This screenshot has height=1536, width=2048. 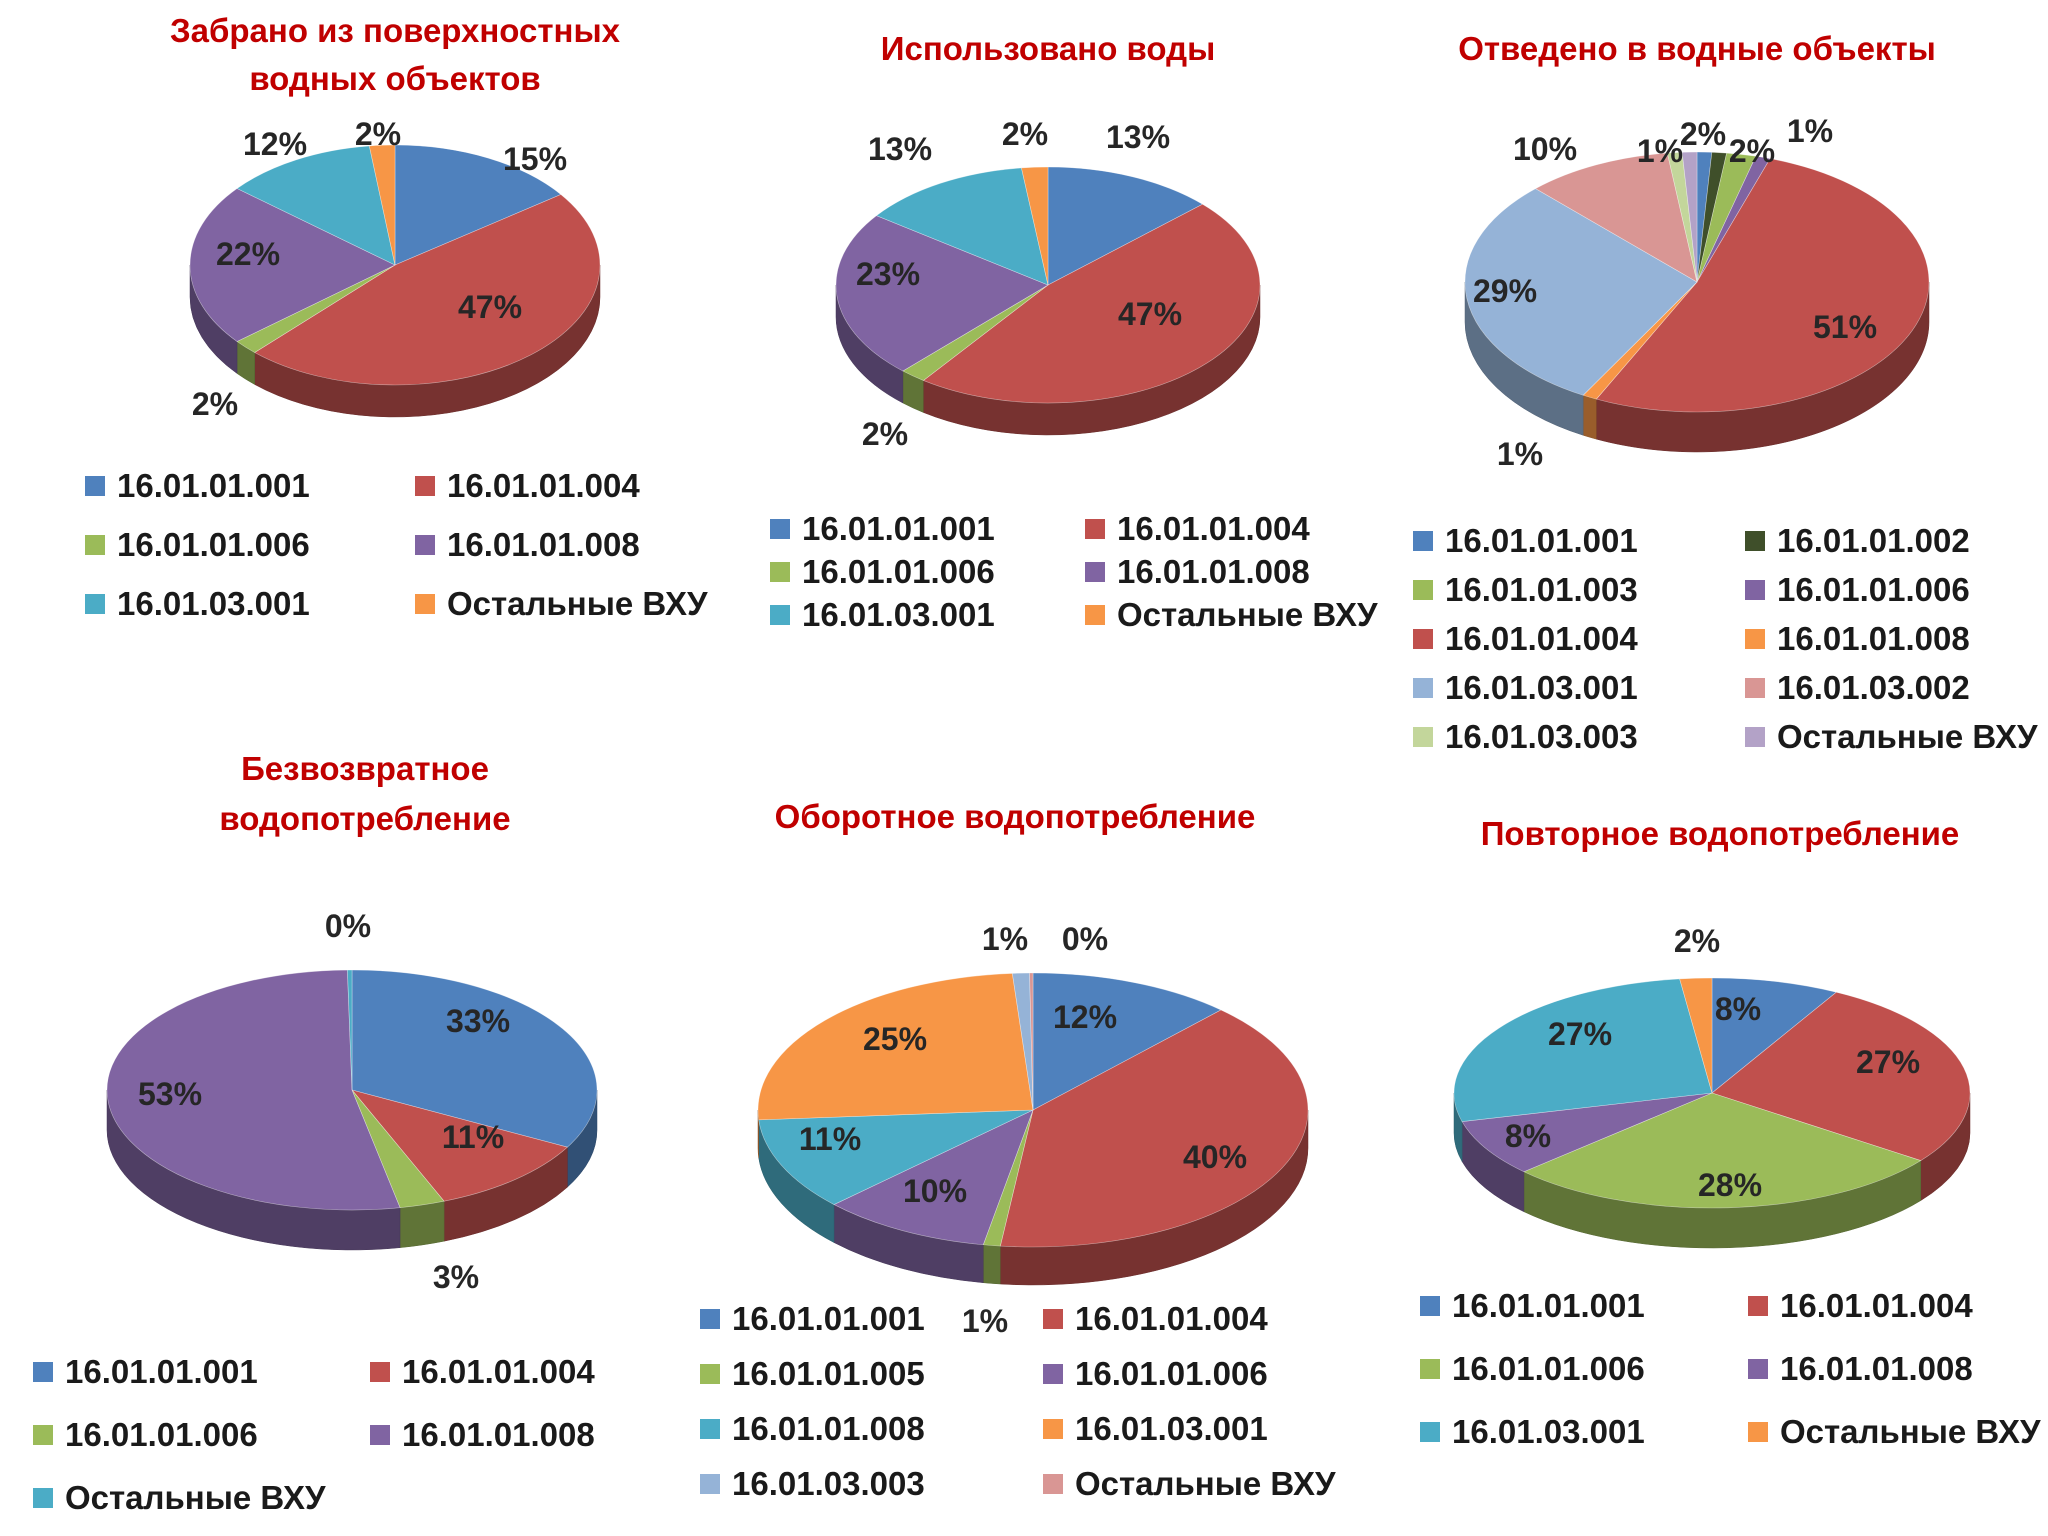 What do you see at coordinates (365, 768) in the screenshot?
I see `chart-title: Безвозвратное` at bounding box center [365, 768].